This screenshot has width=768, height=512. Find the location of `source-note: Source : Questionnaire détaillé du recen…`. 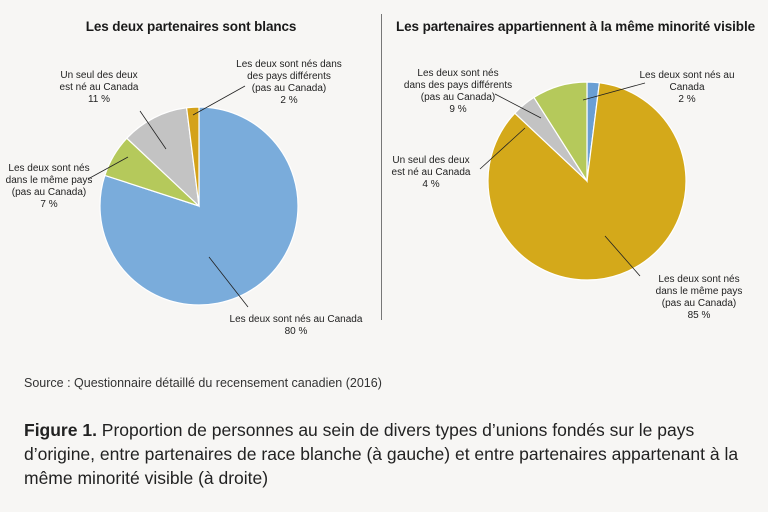

source-note: Source : Questionnaire détaillé du recen… is located at coordinates (203, 383).